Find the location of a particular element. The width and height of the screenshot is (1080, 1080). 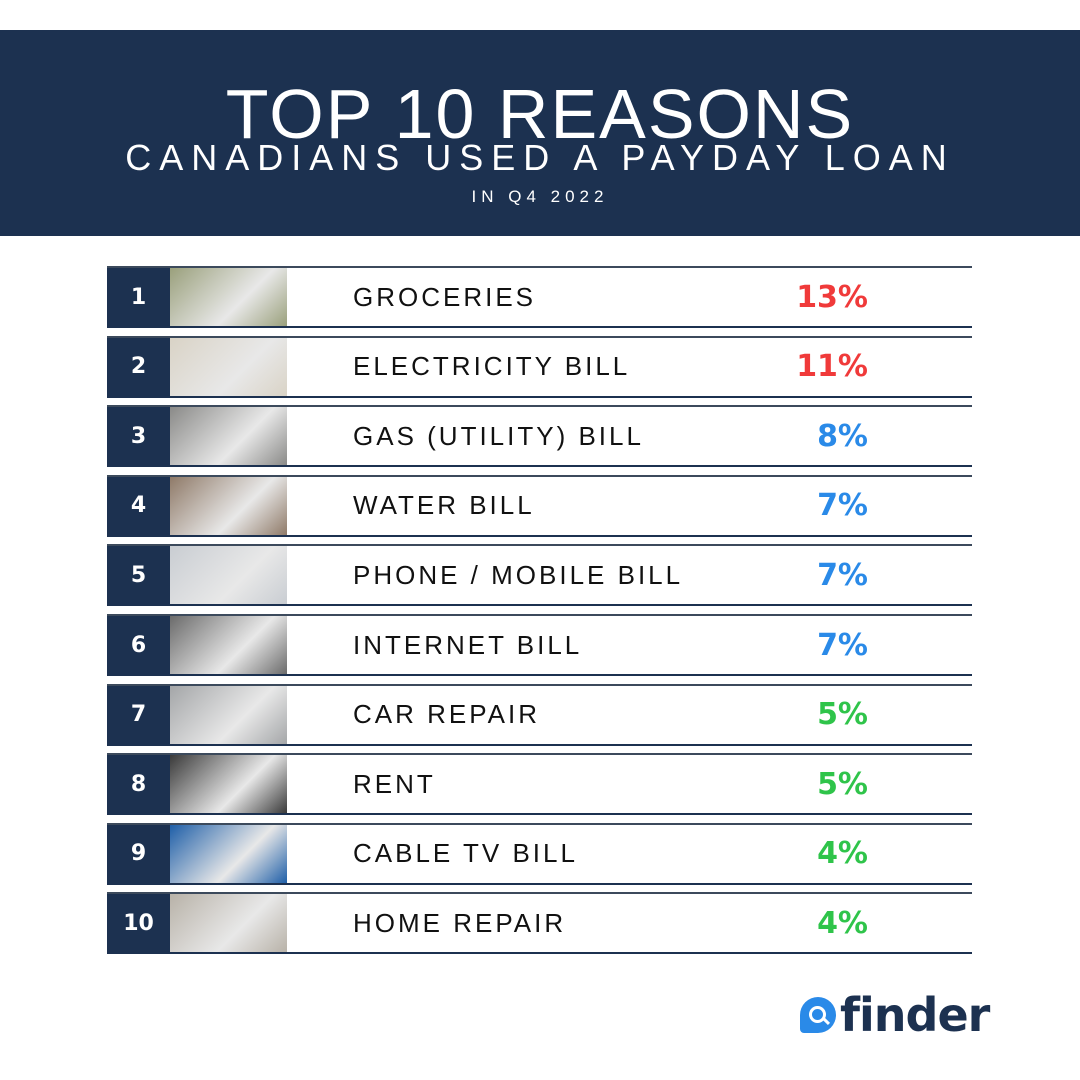

table-row: 1 GROCERIES 13% is located at coordinates (539, 297).